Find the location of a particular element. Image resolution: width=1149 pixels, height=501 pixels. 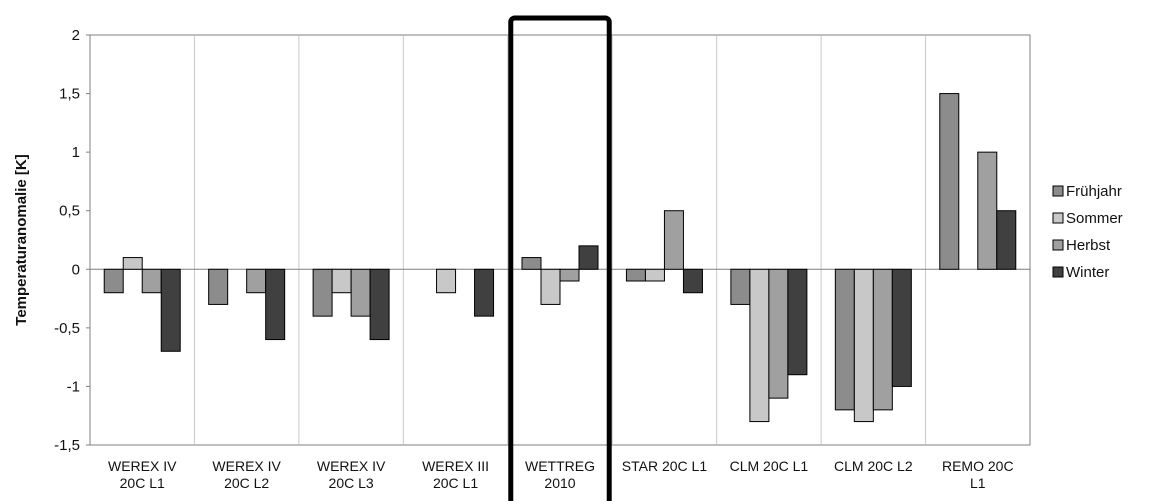

category-label: CLM 20C L2 is located at coordinates (873, 466).